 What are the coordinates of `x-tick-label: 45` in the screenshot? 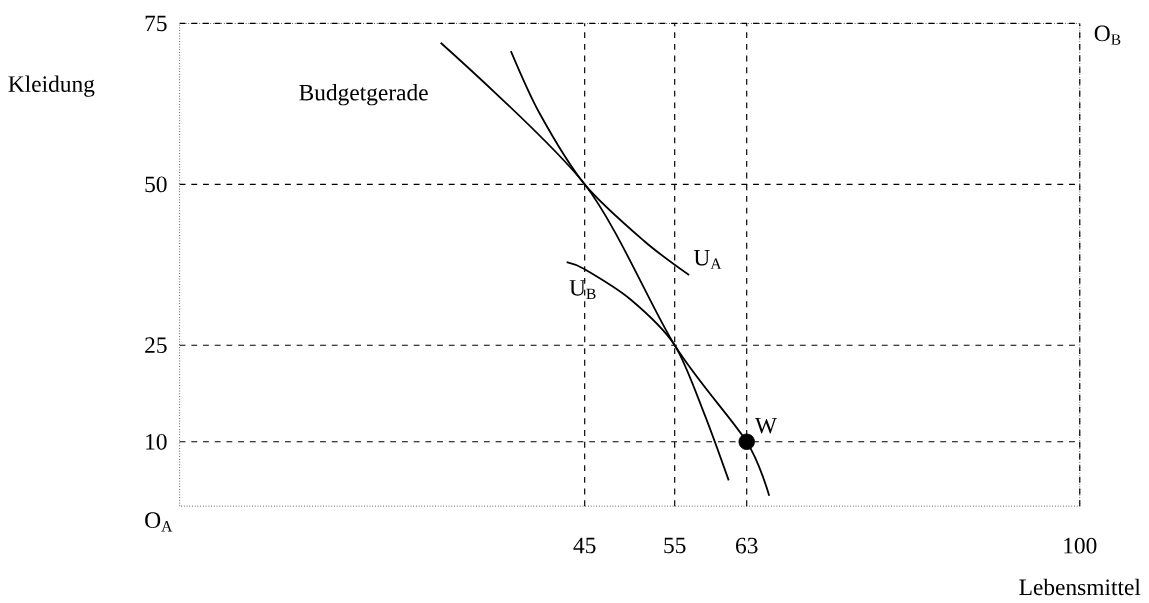 It's located at (584, 545).